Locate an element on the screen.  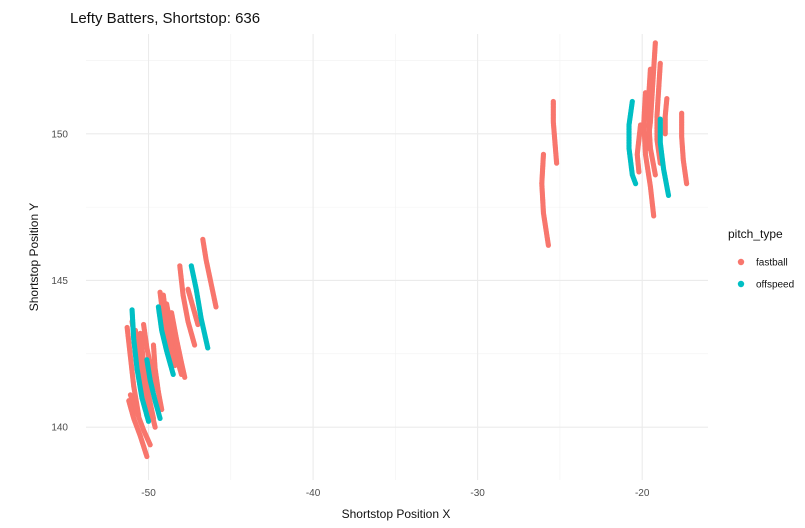
x-axis-title: Shortstop Position X is located at coordinates (396, 514).